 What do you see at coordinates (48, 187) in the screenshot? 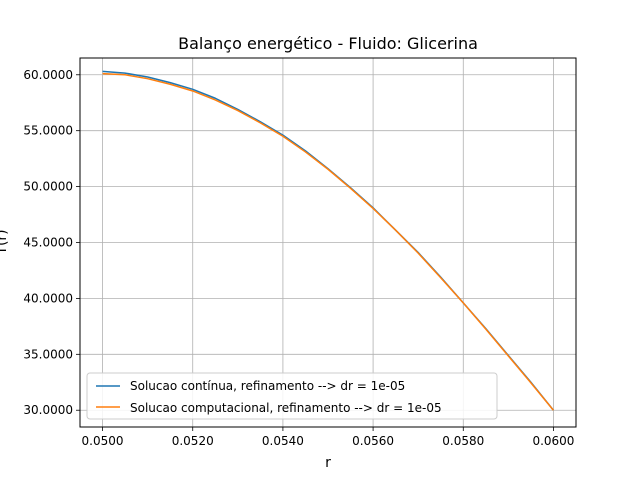
I see `y-tick-label: 50.0000` at bounding box center [48, 187].